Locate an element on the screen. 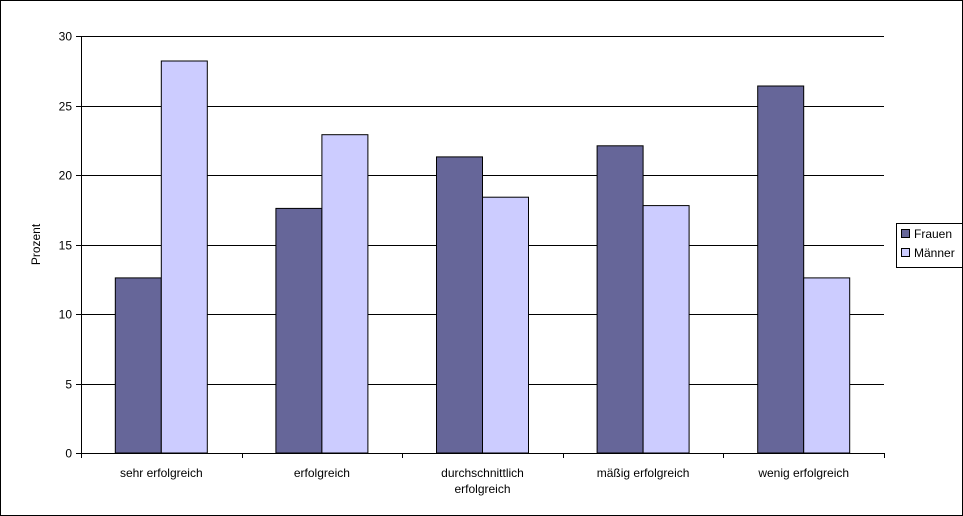 Image resolution: width=963 pixels, height=516 pixels. y-tick-label: 30 is located at coordinates (66, 37).